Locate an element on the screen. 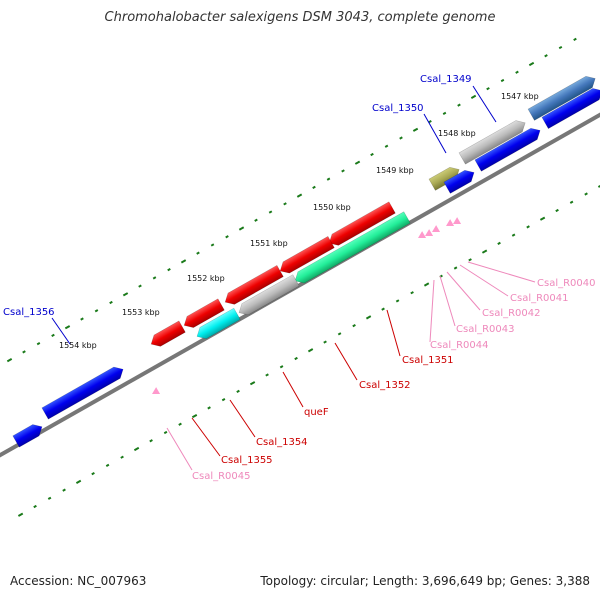 The width and height of the screenshot is (600, 600). feature-blue-left is located at coordinates (27, 436).